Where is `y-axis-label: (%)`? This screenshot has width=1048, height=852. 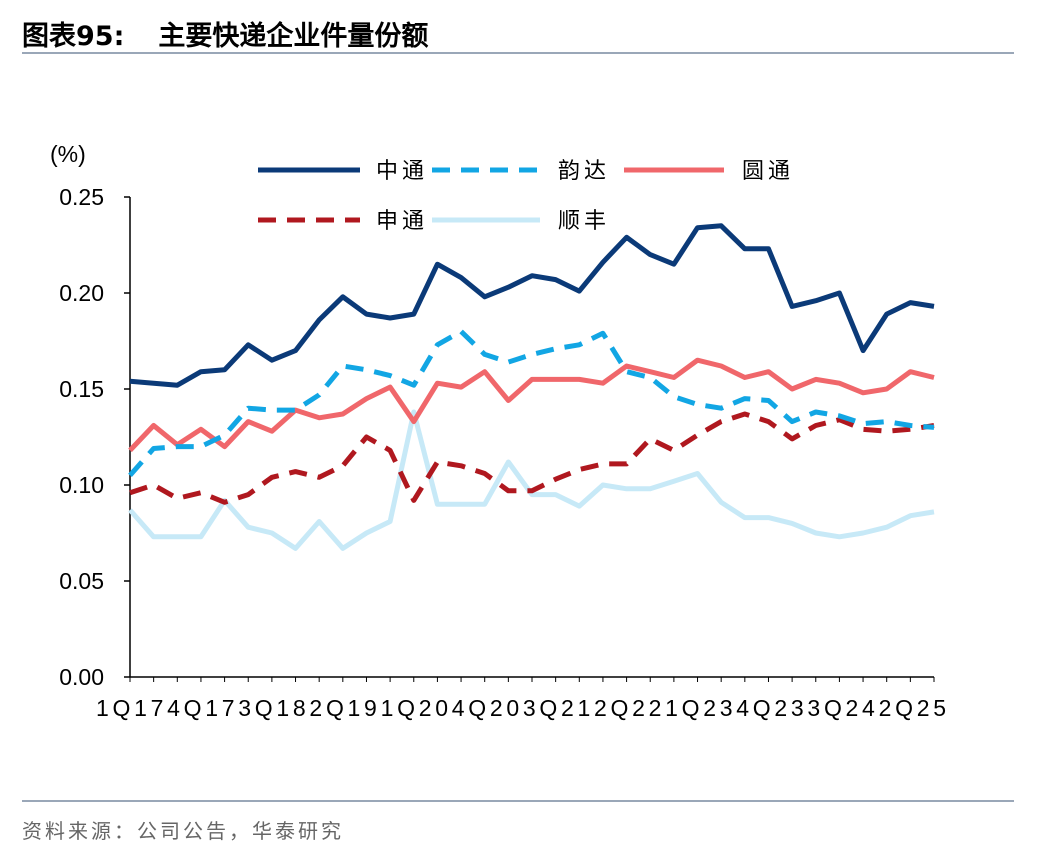
y-axis-label: (%) is located at coordinates (68, 154).